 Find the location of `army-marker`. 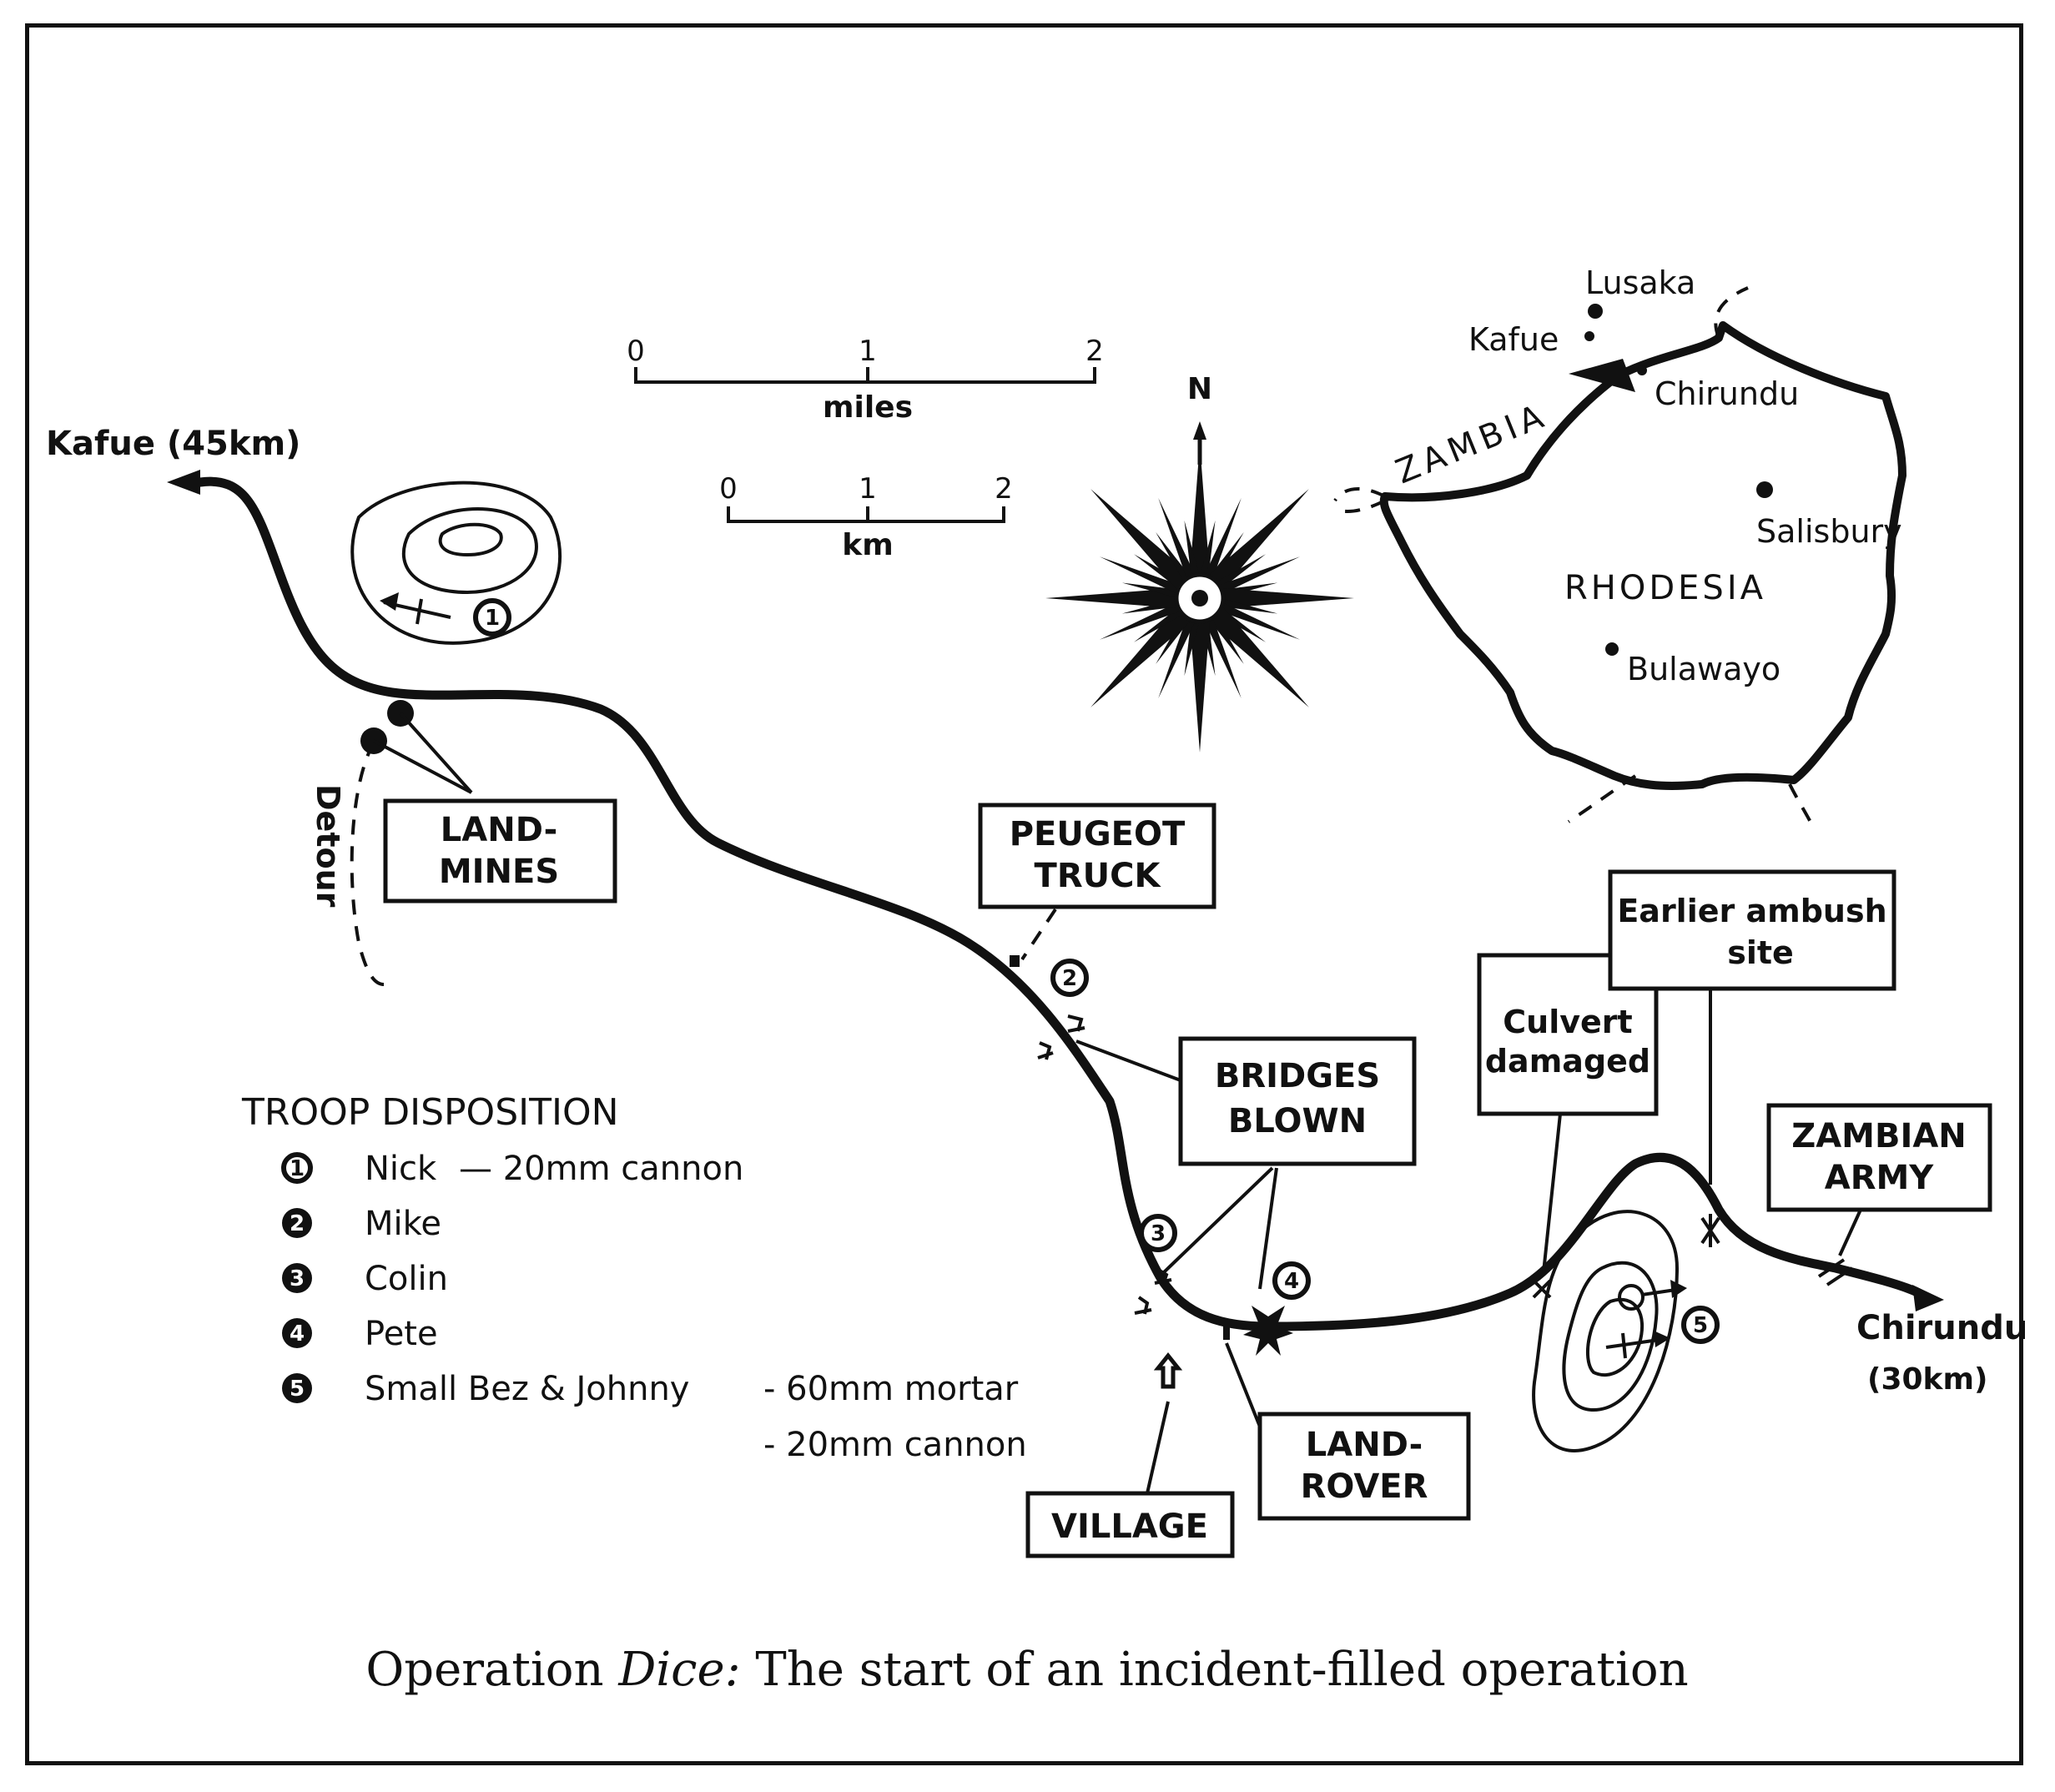

army-marker is located at coordinates (1835, 1272).